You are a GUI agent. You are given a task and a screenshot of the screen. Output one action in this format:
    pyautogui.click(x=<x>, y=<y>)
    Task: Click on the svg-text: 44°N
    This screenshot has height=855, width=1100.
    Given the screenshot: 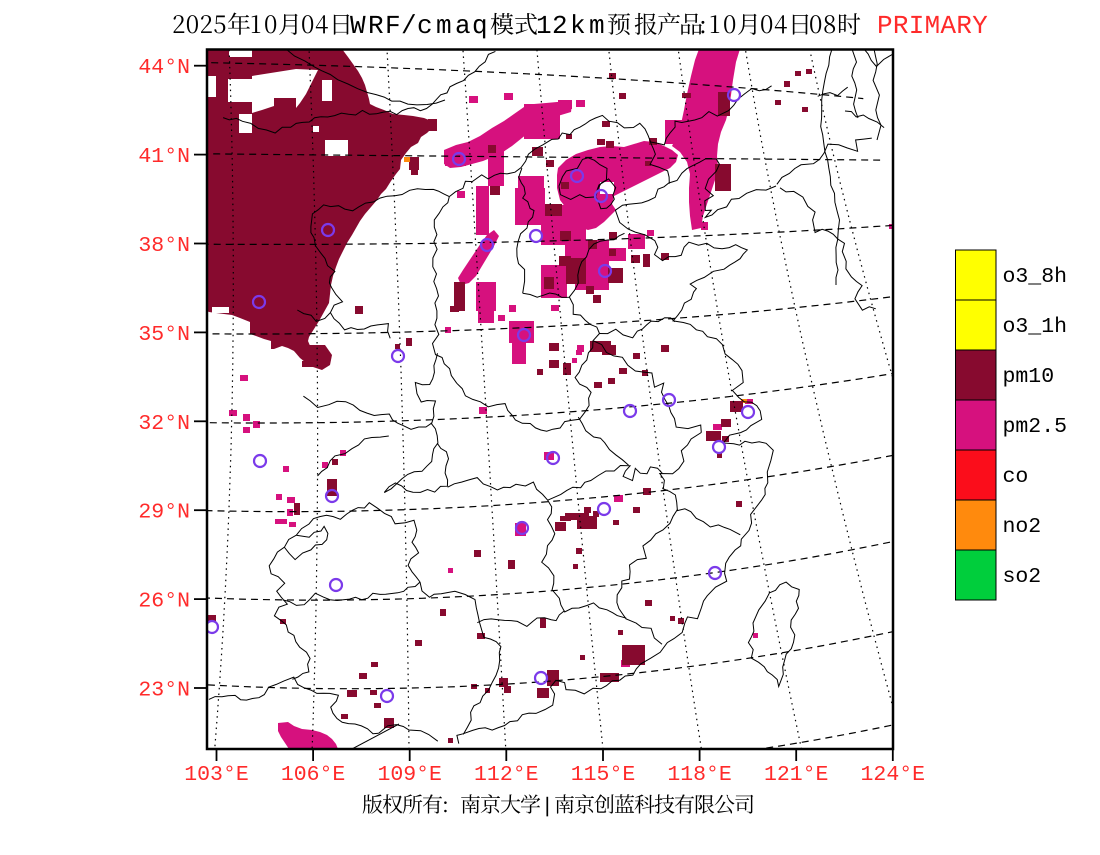 What is the action you would take?
    pyautogui.click(x=164, y=68)
    